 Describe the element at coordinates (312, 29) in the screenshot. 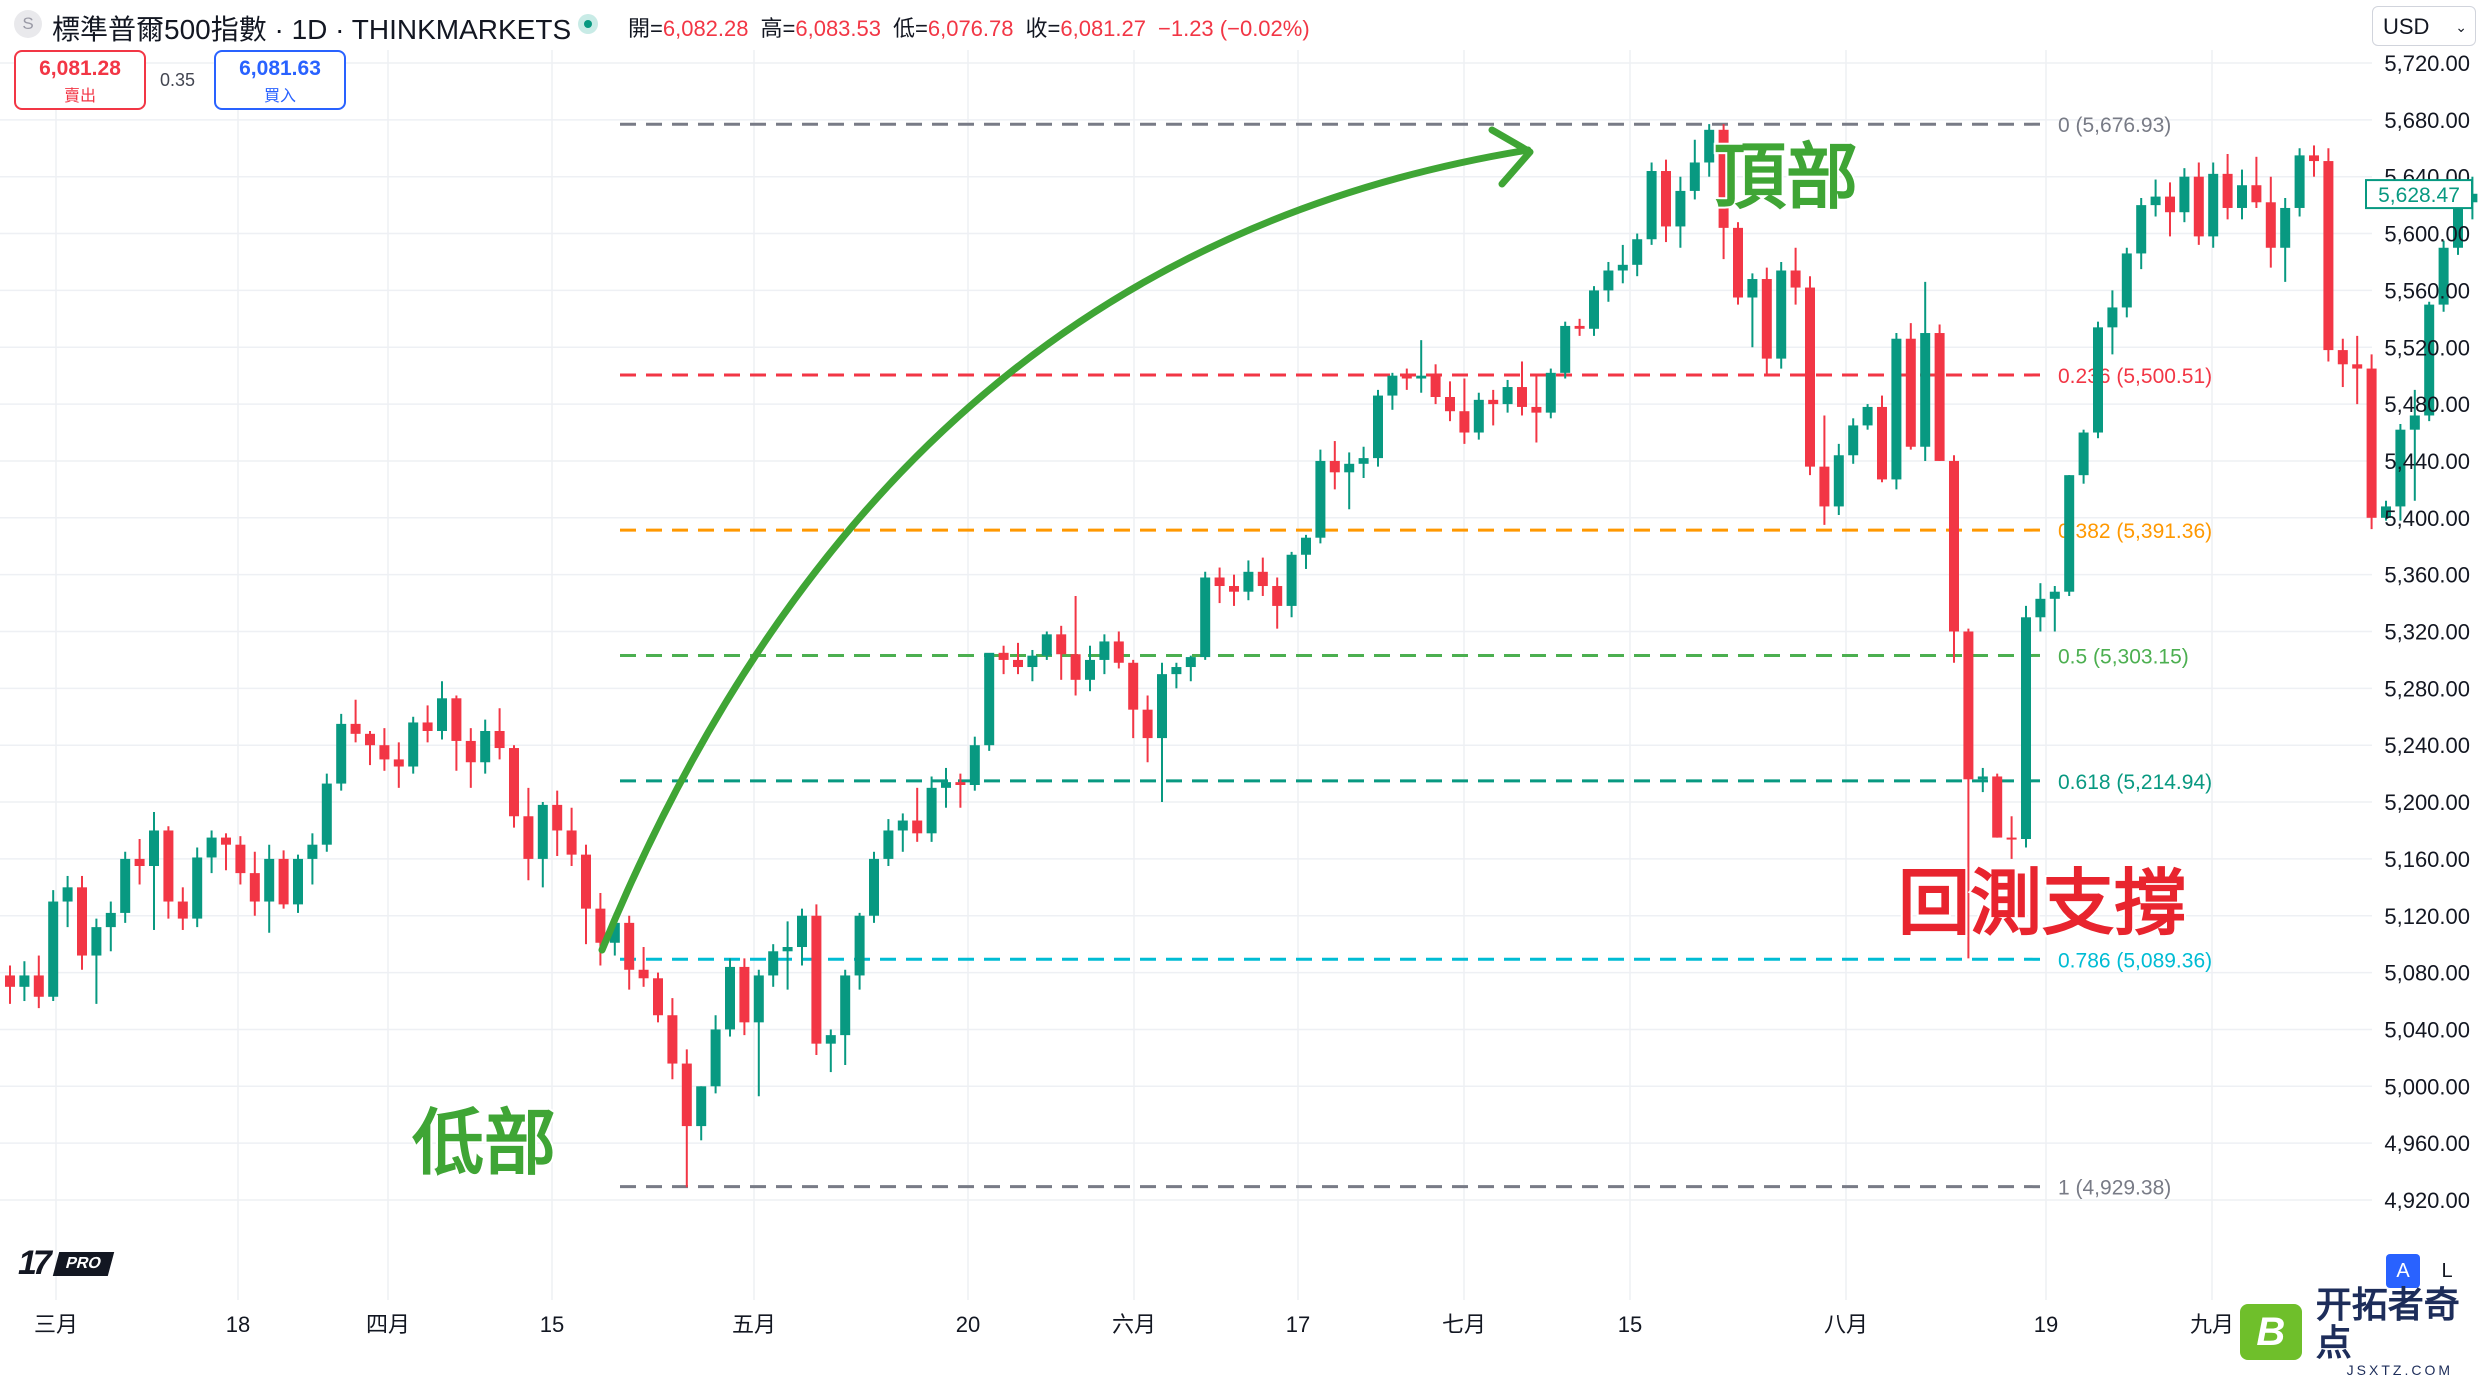

I see `symbol-title: 標準普爾500指數 · 1D · THINKMARKETS` at that location.